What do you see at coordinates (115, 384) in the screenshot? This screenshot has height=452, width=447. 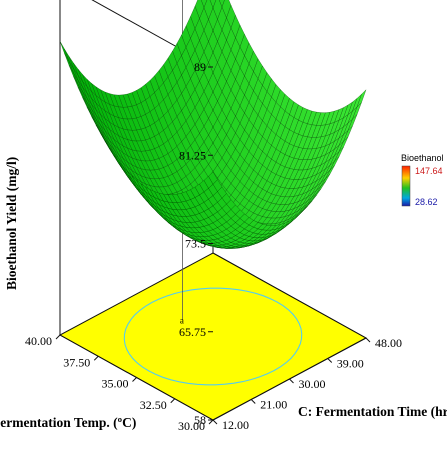 I see `y-tick-label: 35.00` at bounding box center [115, 384].